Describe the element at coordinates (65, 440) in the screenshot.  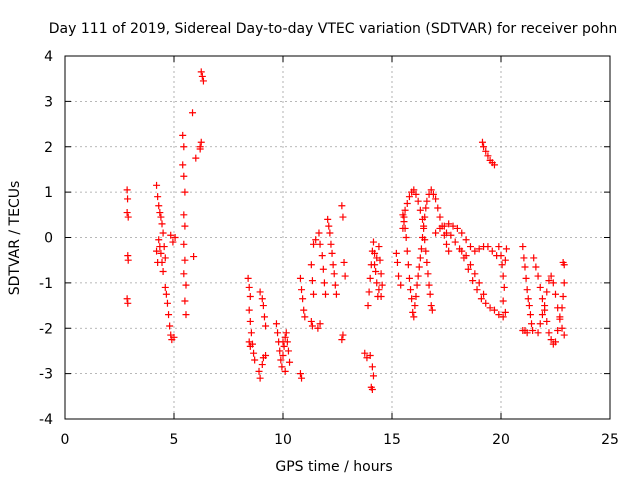
I see `x-tick-label: 0` at that location.